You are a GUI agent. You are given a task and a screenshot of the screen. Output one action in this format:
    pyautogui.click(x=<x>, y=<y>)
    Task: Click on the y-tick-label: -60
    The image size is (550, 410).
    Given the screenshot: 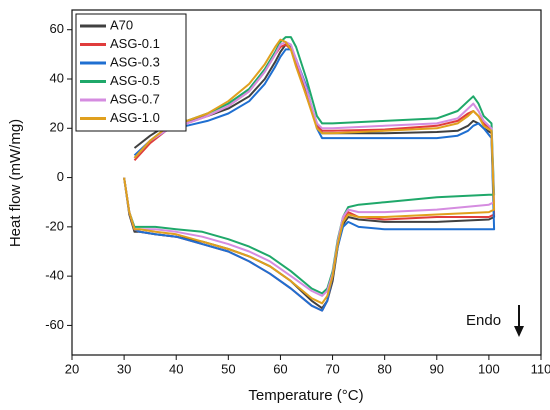 What is the action you would take?
    pyautogui.click(x=54, y=324)
    